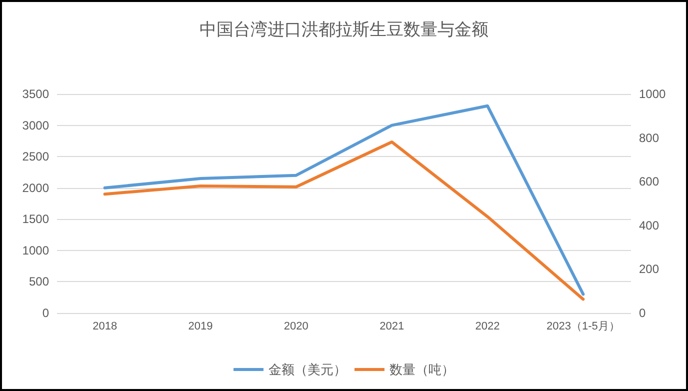 This screenshot has height=391, width=688. What do you see at coordinates (649, 181) in the screenshot?
I see `y2-tick-label: 600` at bounding box center [649, 181].